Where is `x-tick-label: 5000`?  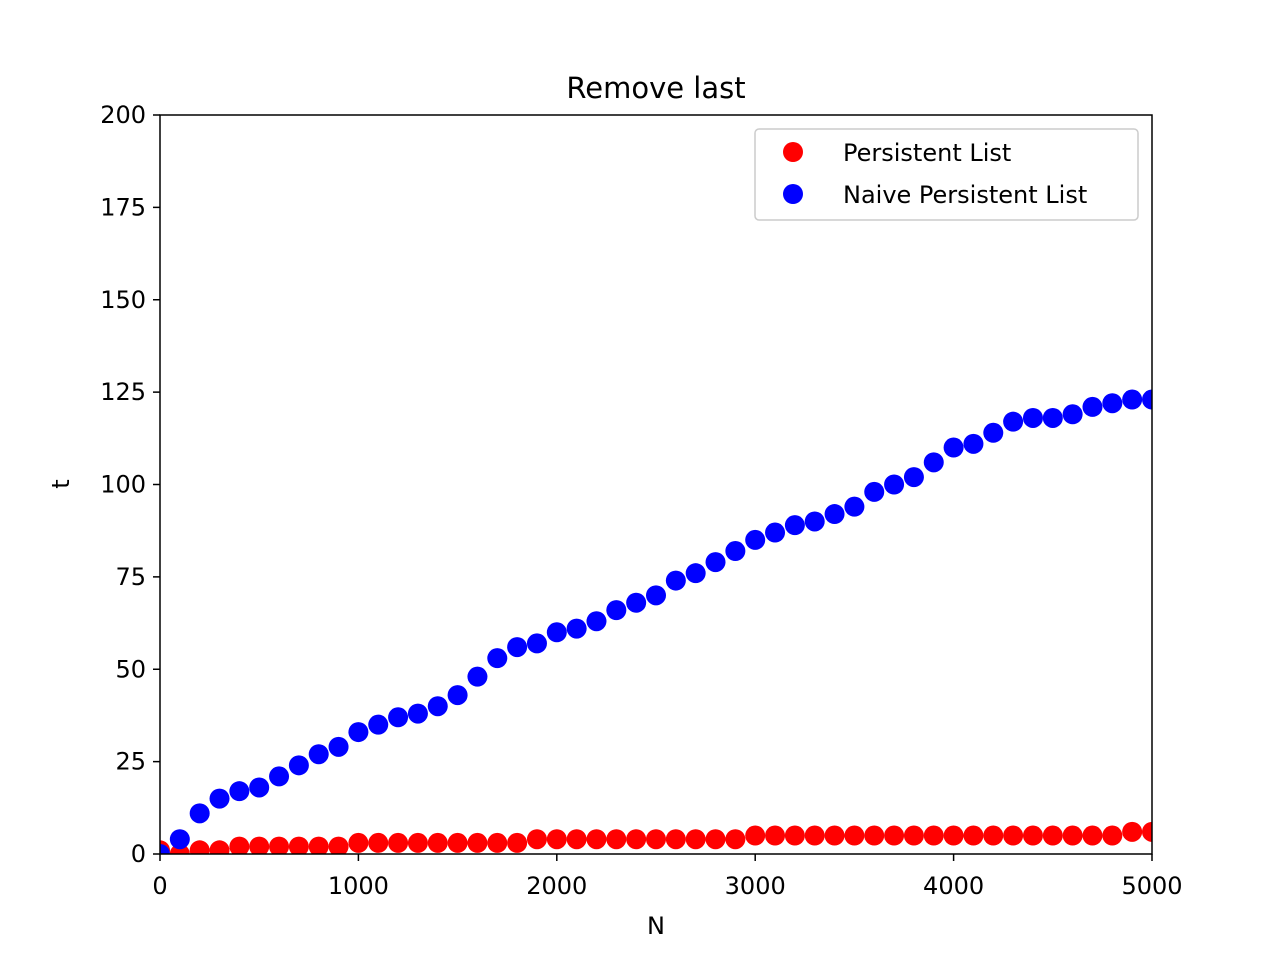 x-tick-label: 5000 is located at coordinates (1151, 886).